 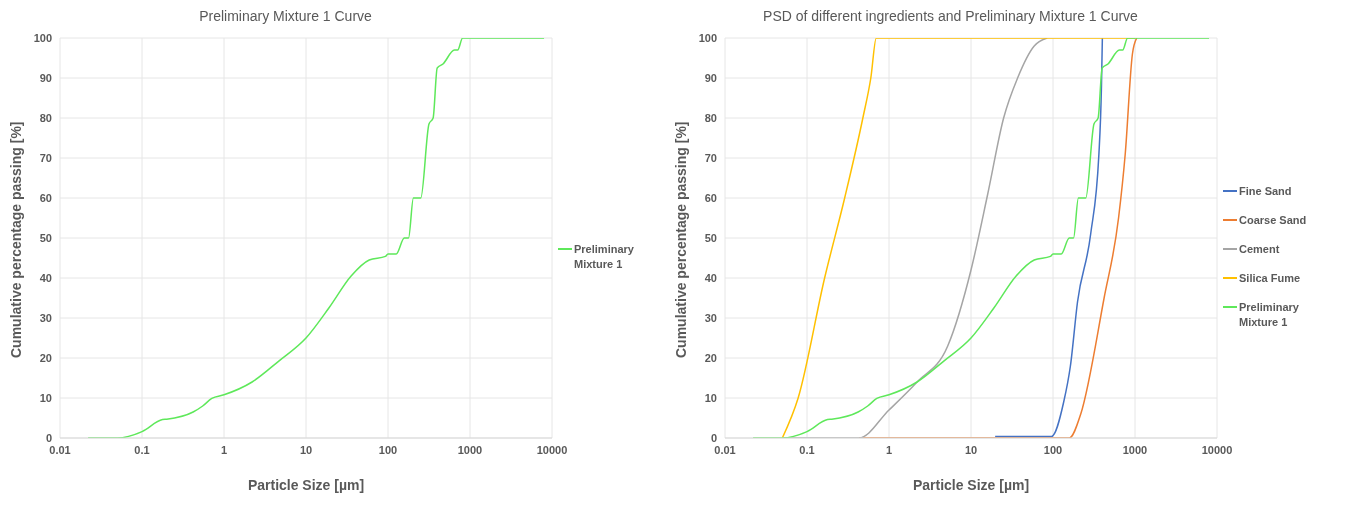 What do you see at coordinates (1260, 249) in the screenshot?
I see `legend-label: Cement` at bounding box center [1260, 249].